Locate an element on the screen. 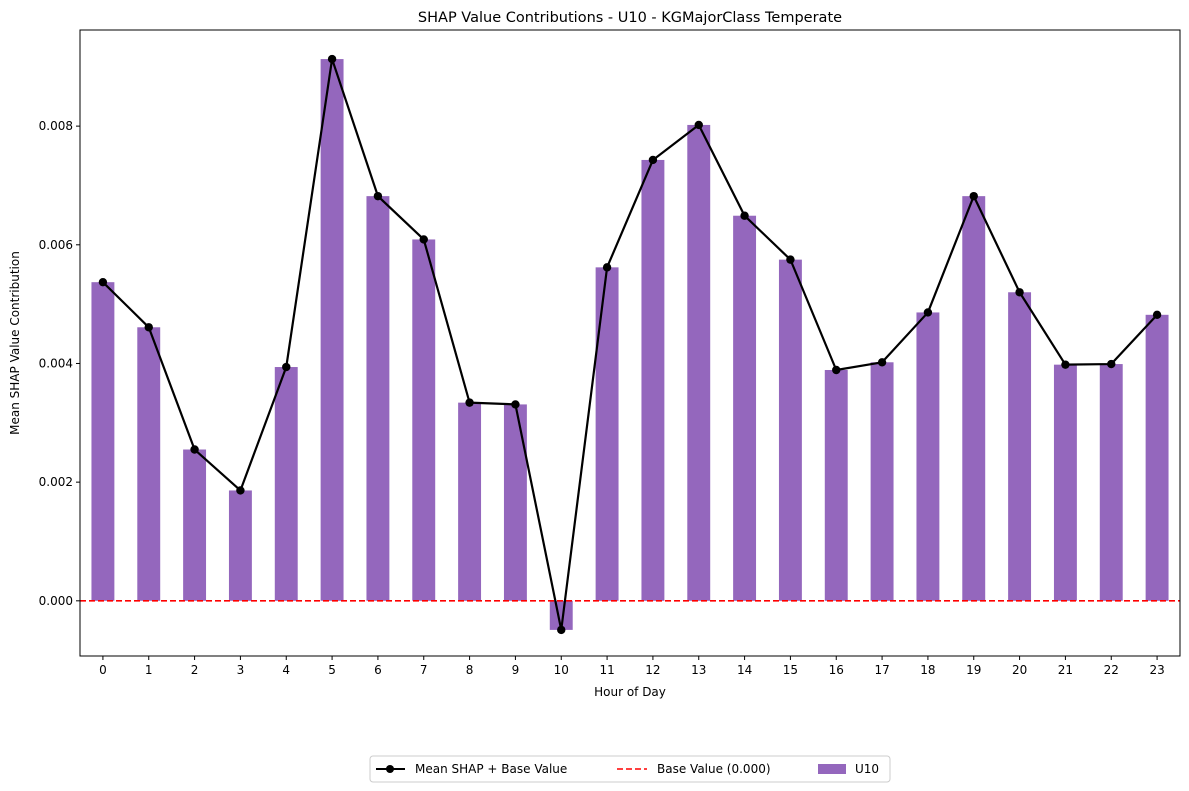 Image resolution: width=1189 pixels, height=791 pixels. y-tick-label: 0.006 is located at coordinates (56, 245).